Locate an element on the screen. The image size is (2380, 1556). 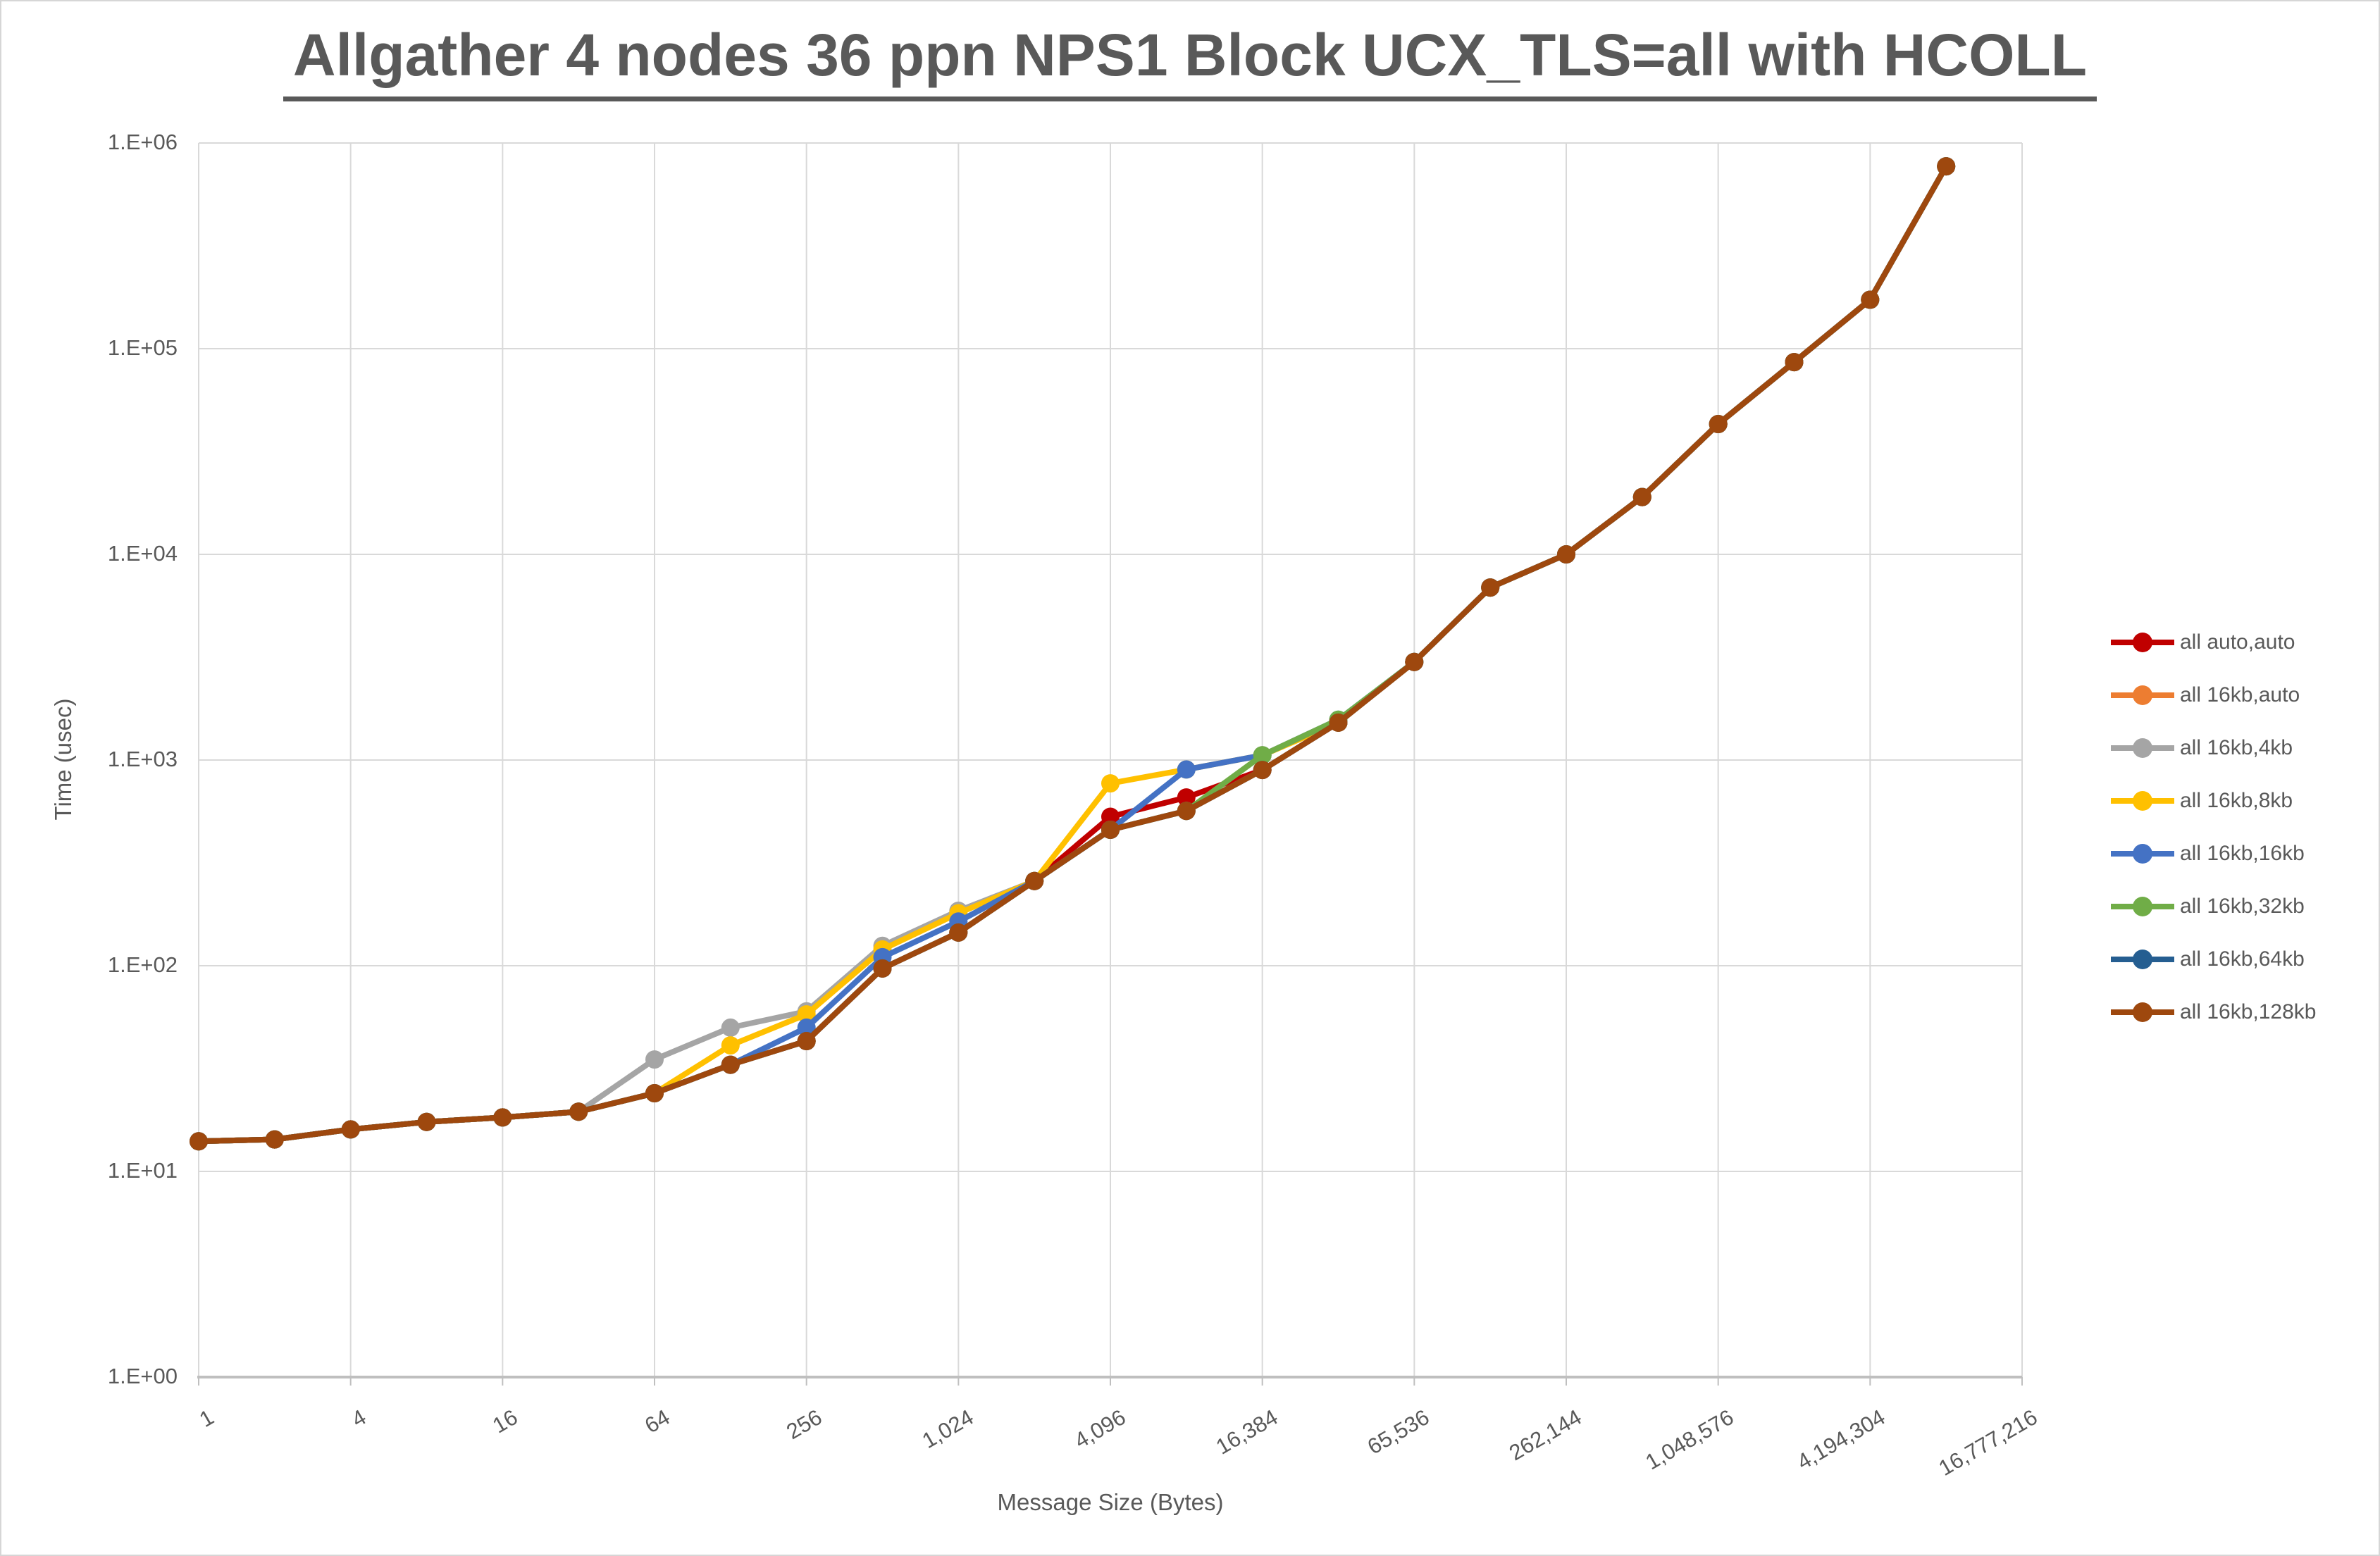
y-tick-label: 1.E+06 is located at coordinates (142, 142).